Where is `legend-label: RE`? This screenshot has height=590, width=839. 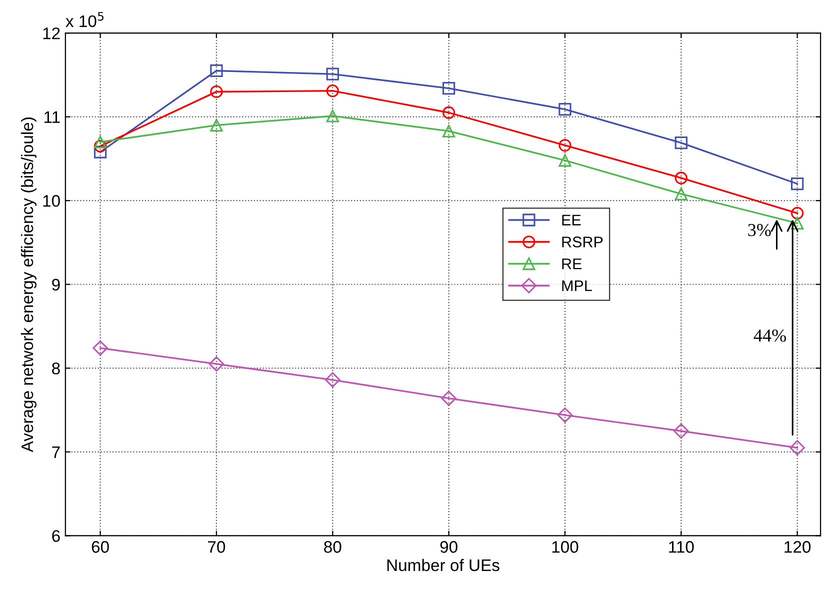 legend-label: RE is located at coordinates (572, 264).